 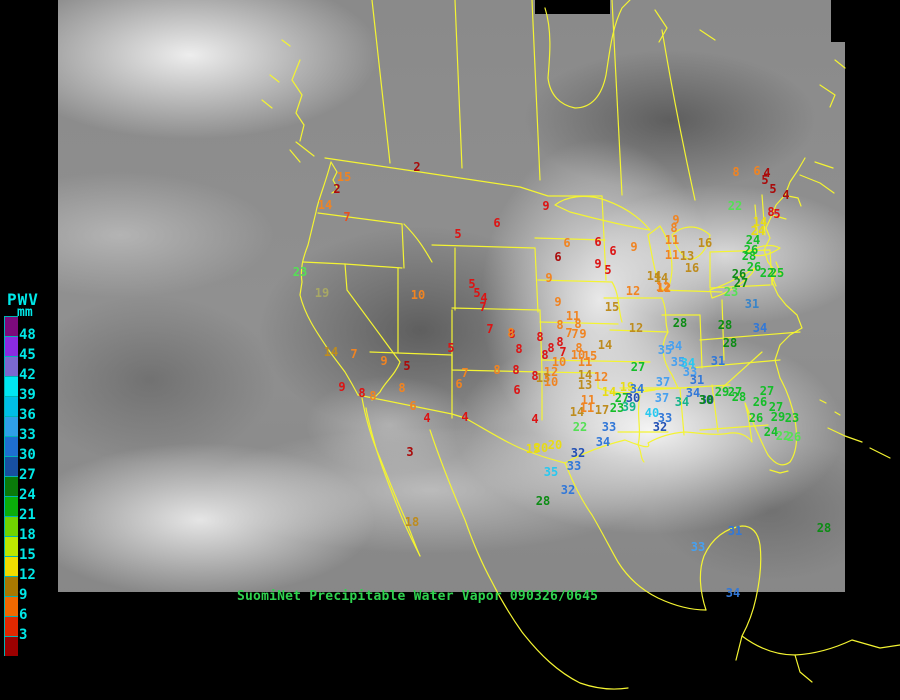 What do you see at coordinates (410, 452) in the screenshot?
I see `station-pwv-value: 3` at bounding box center [410, 452].